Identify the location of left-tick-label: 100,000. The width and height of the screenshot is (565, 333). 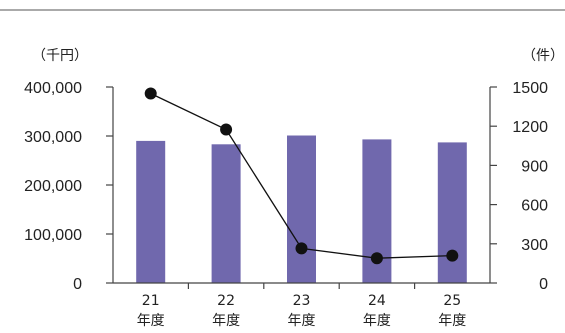
(53, 235).